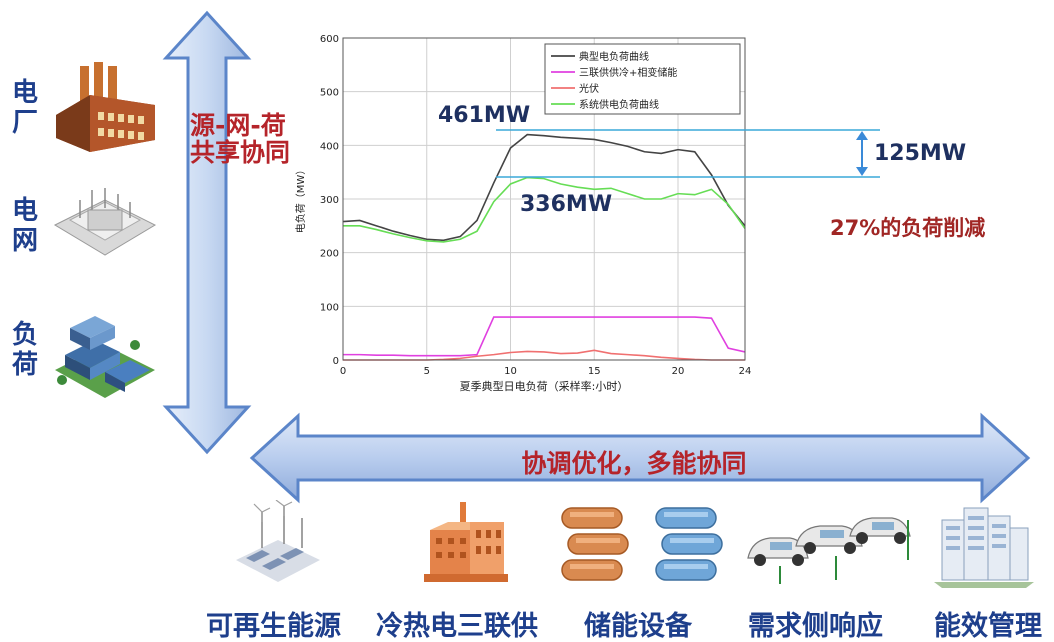 The image size is (1054, 642). What do you see at coordinates (466, 542) in the screenshot?
I see `cchp-plant-icon` at bounding box center [466, 542].